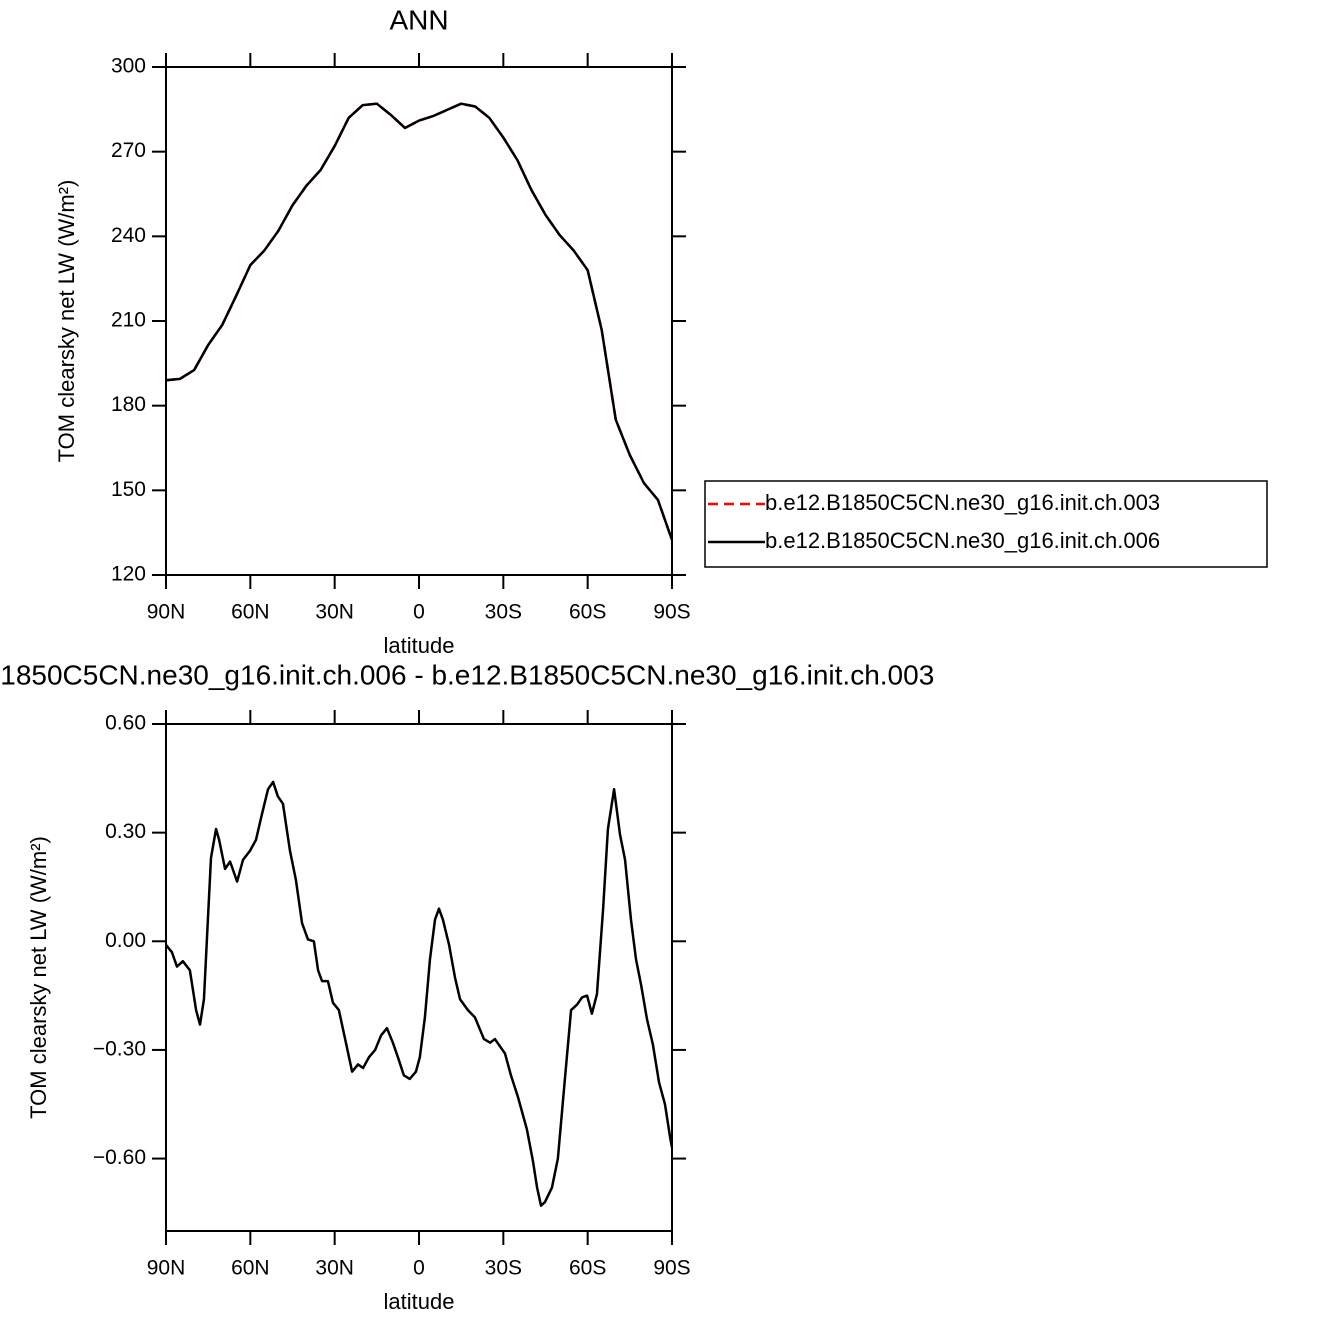  Describe the element at coordinates (986, 524) in the screenshot. I see `legend-box` at that location.